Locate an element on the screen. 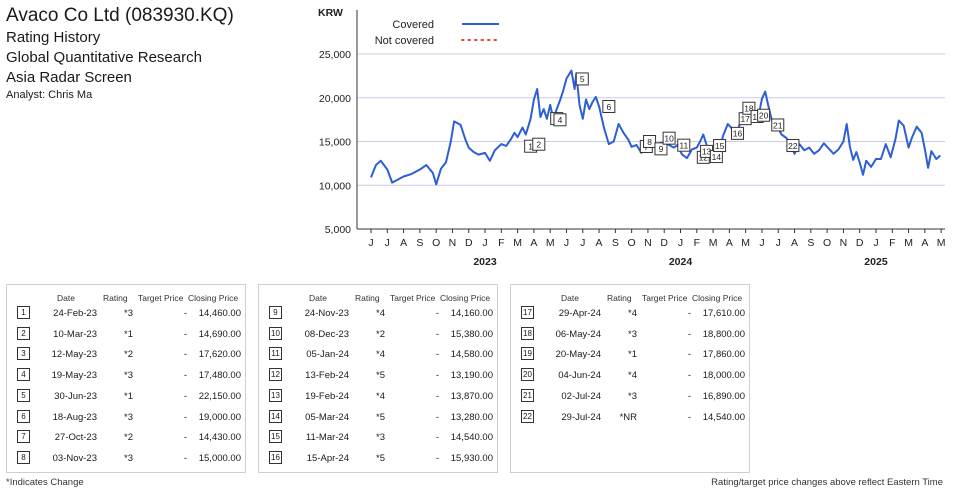  date-cell: 13-Feb-24 is located at coordinates (327, 376).